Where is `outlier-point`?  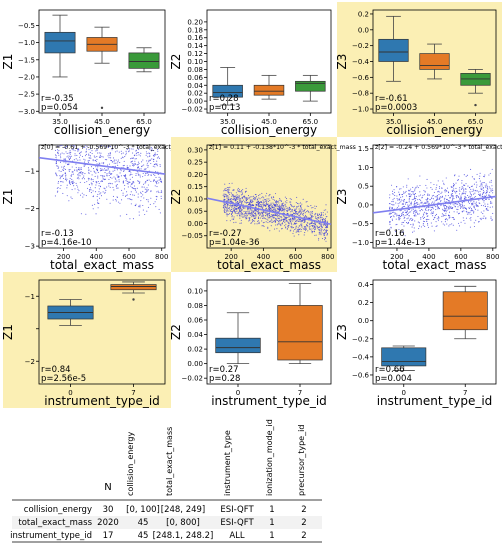 outlier-point is located at coordinates (475, 105).